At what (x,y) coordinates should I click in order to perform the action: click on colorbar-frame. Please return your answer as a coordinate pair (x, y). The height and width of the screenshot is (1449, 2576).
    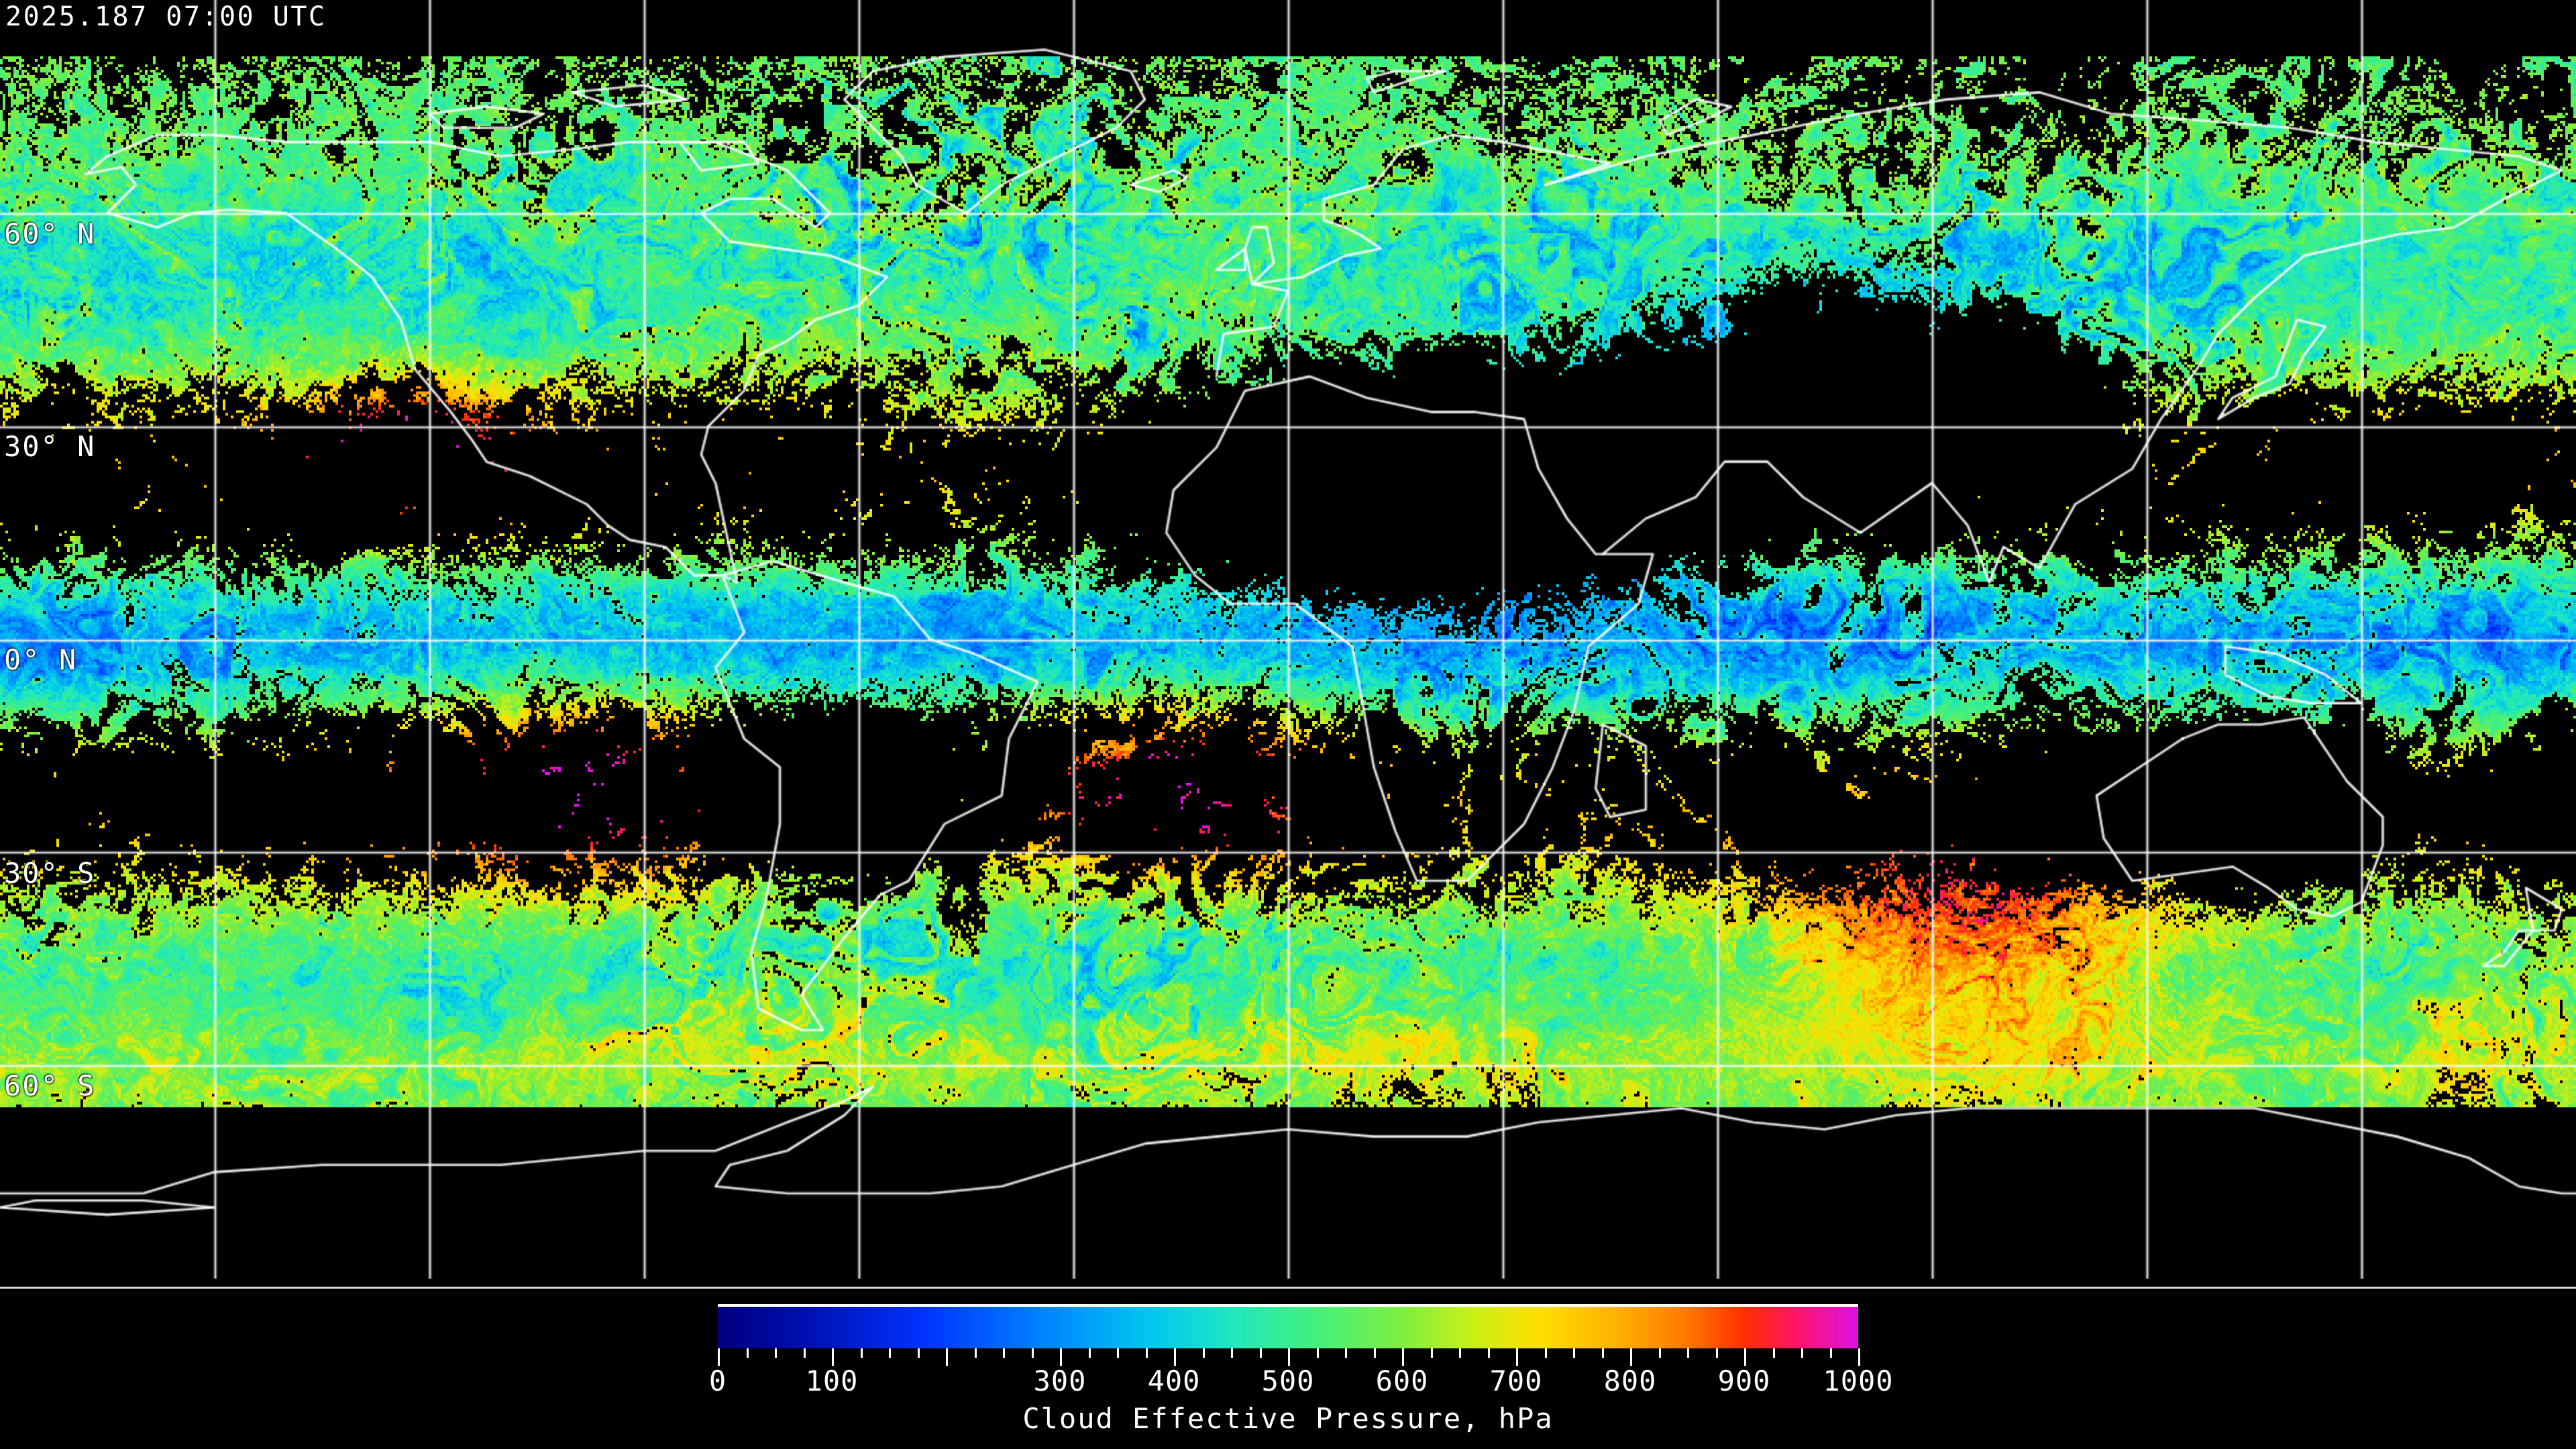
    Looking at the image, I should click on (1288, 1326).